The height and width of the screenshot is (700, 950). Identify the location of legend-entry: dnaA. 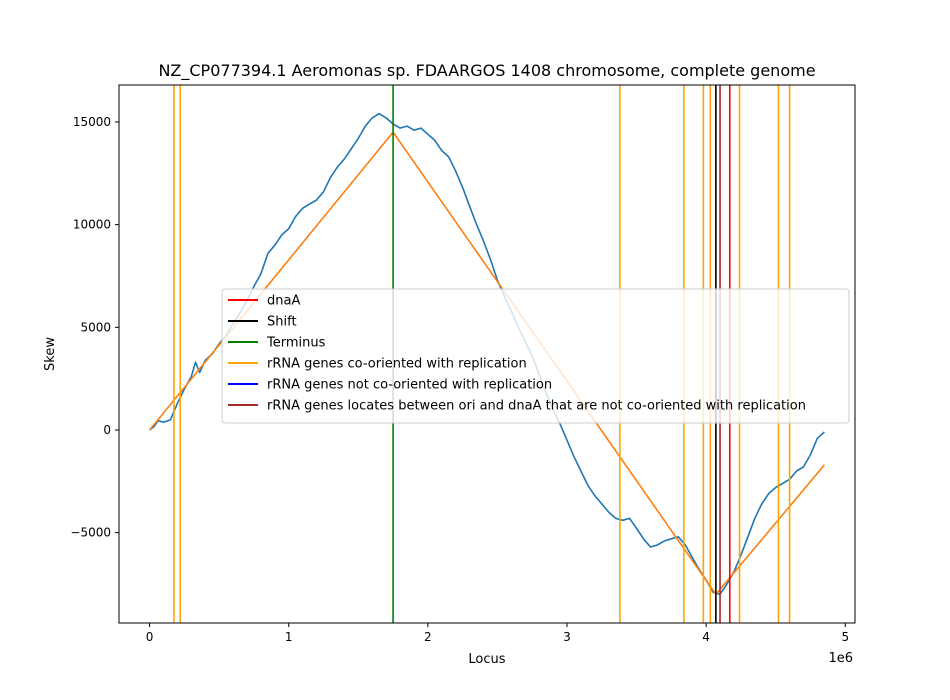
(264, 301).